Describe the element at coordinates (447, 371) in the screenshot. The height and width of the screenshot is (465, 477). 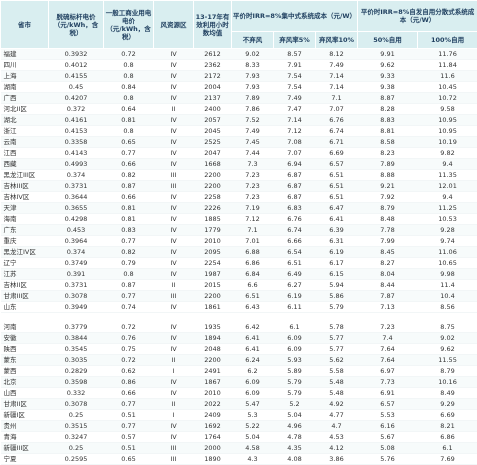
I see `value-cell: 8.79` at that location.